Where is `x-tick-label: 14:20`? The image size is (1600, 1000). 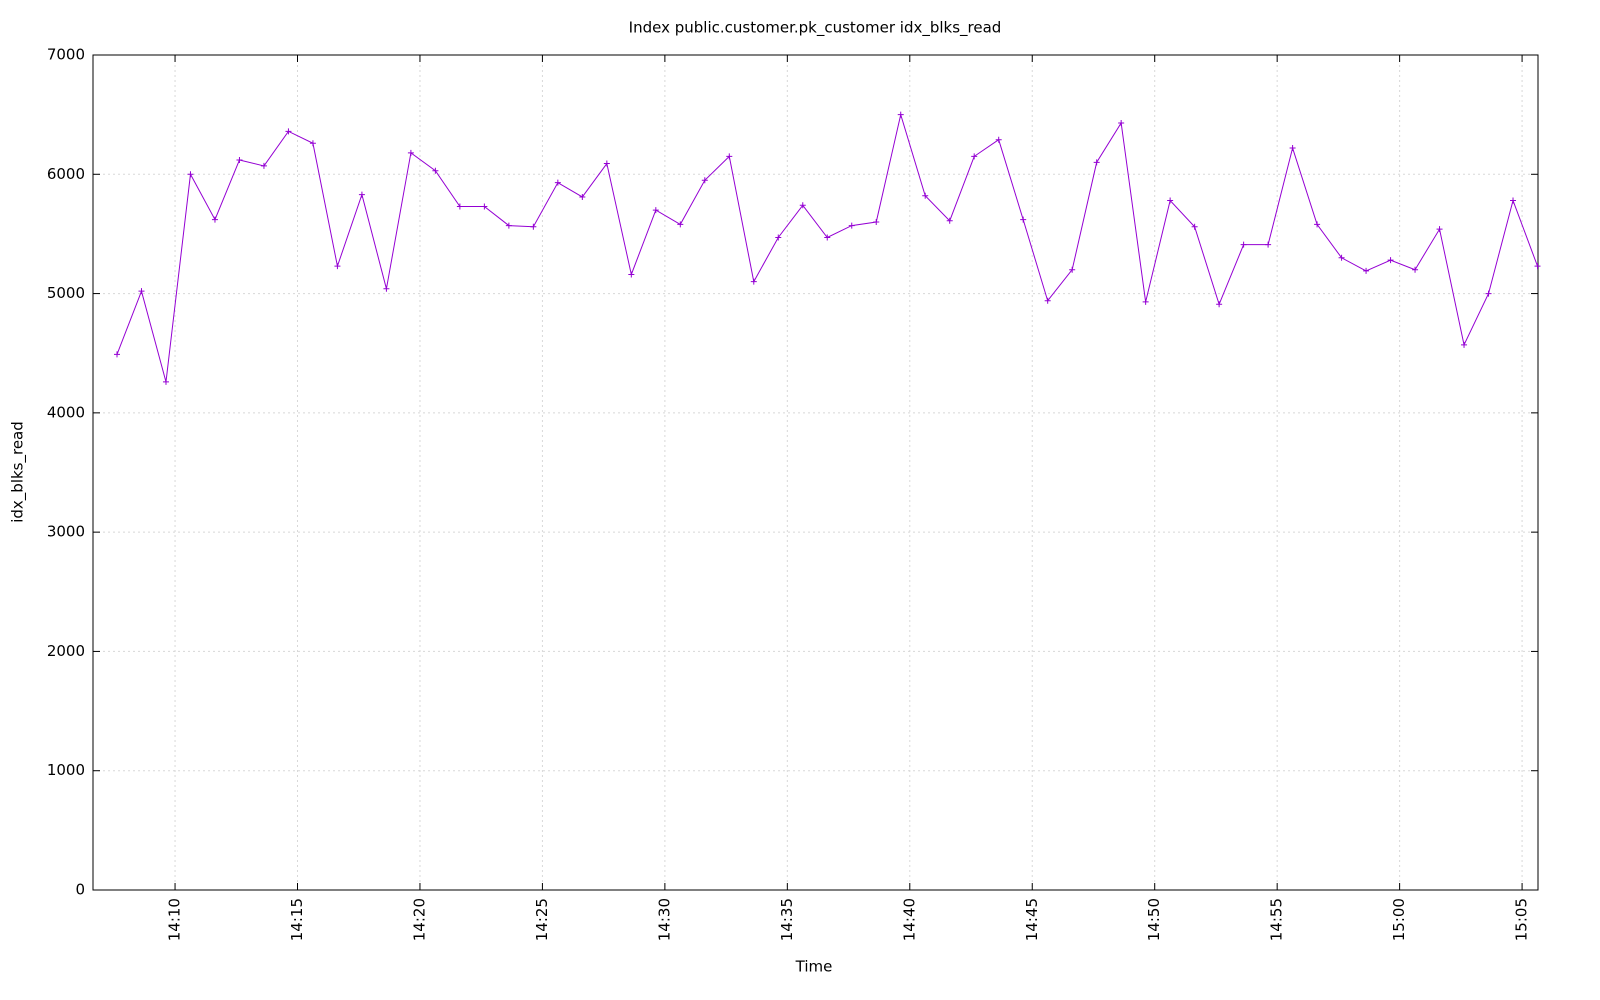 x-tick-label: 14:20 is located at coordinates (419, 919).